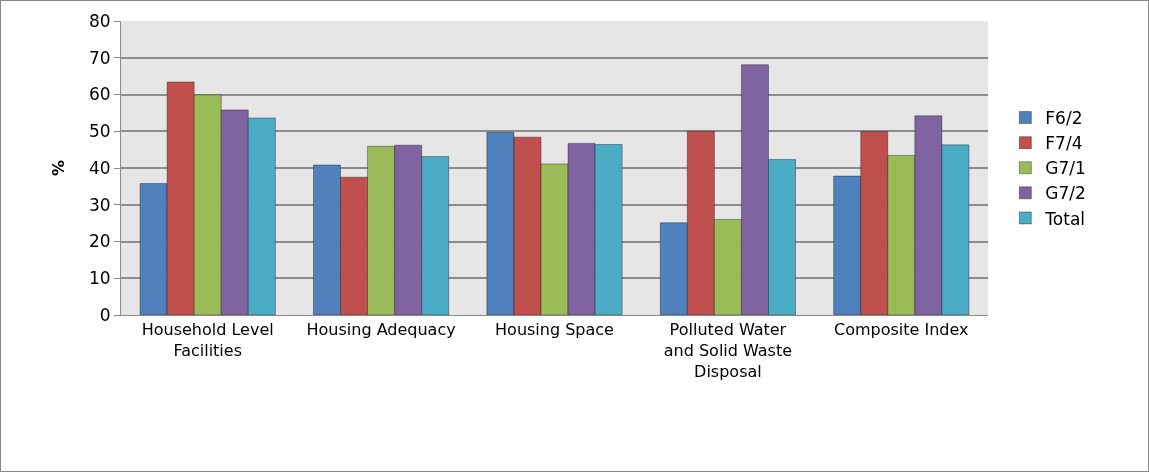 Image resolution: width=1149 pixels, height=472 pixels. Describe the element at coordinates (99, 278) in the screenshot. I see `y-tick-label: 10` at that location.